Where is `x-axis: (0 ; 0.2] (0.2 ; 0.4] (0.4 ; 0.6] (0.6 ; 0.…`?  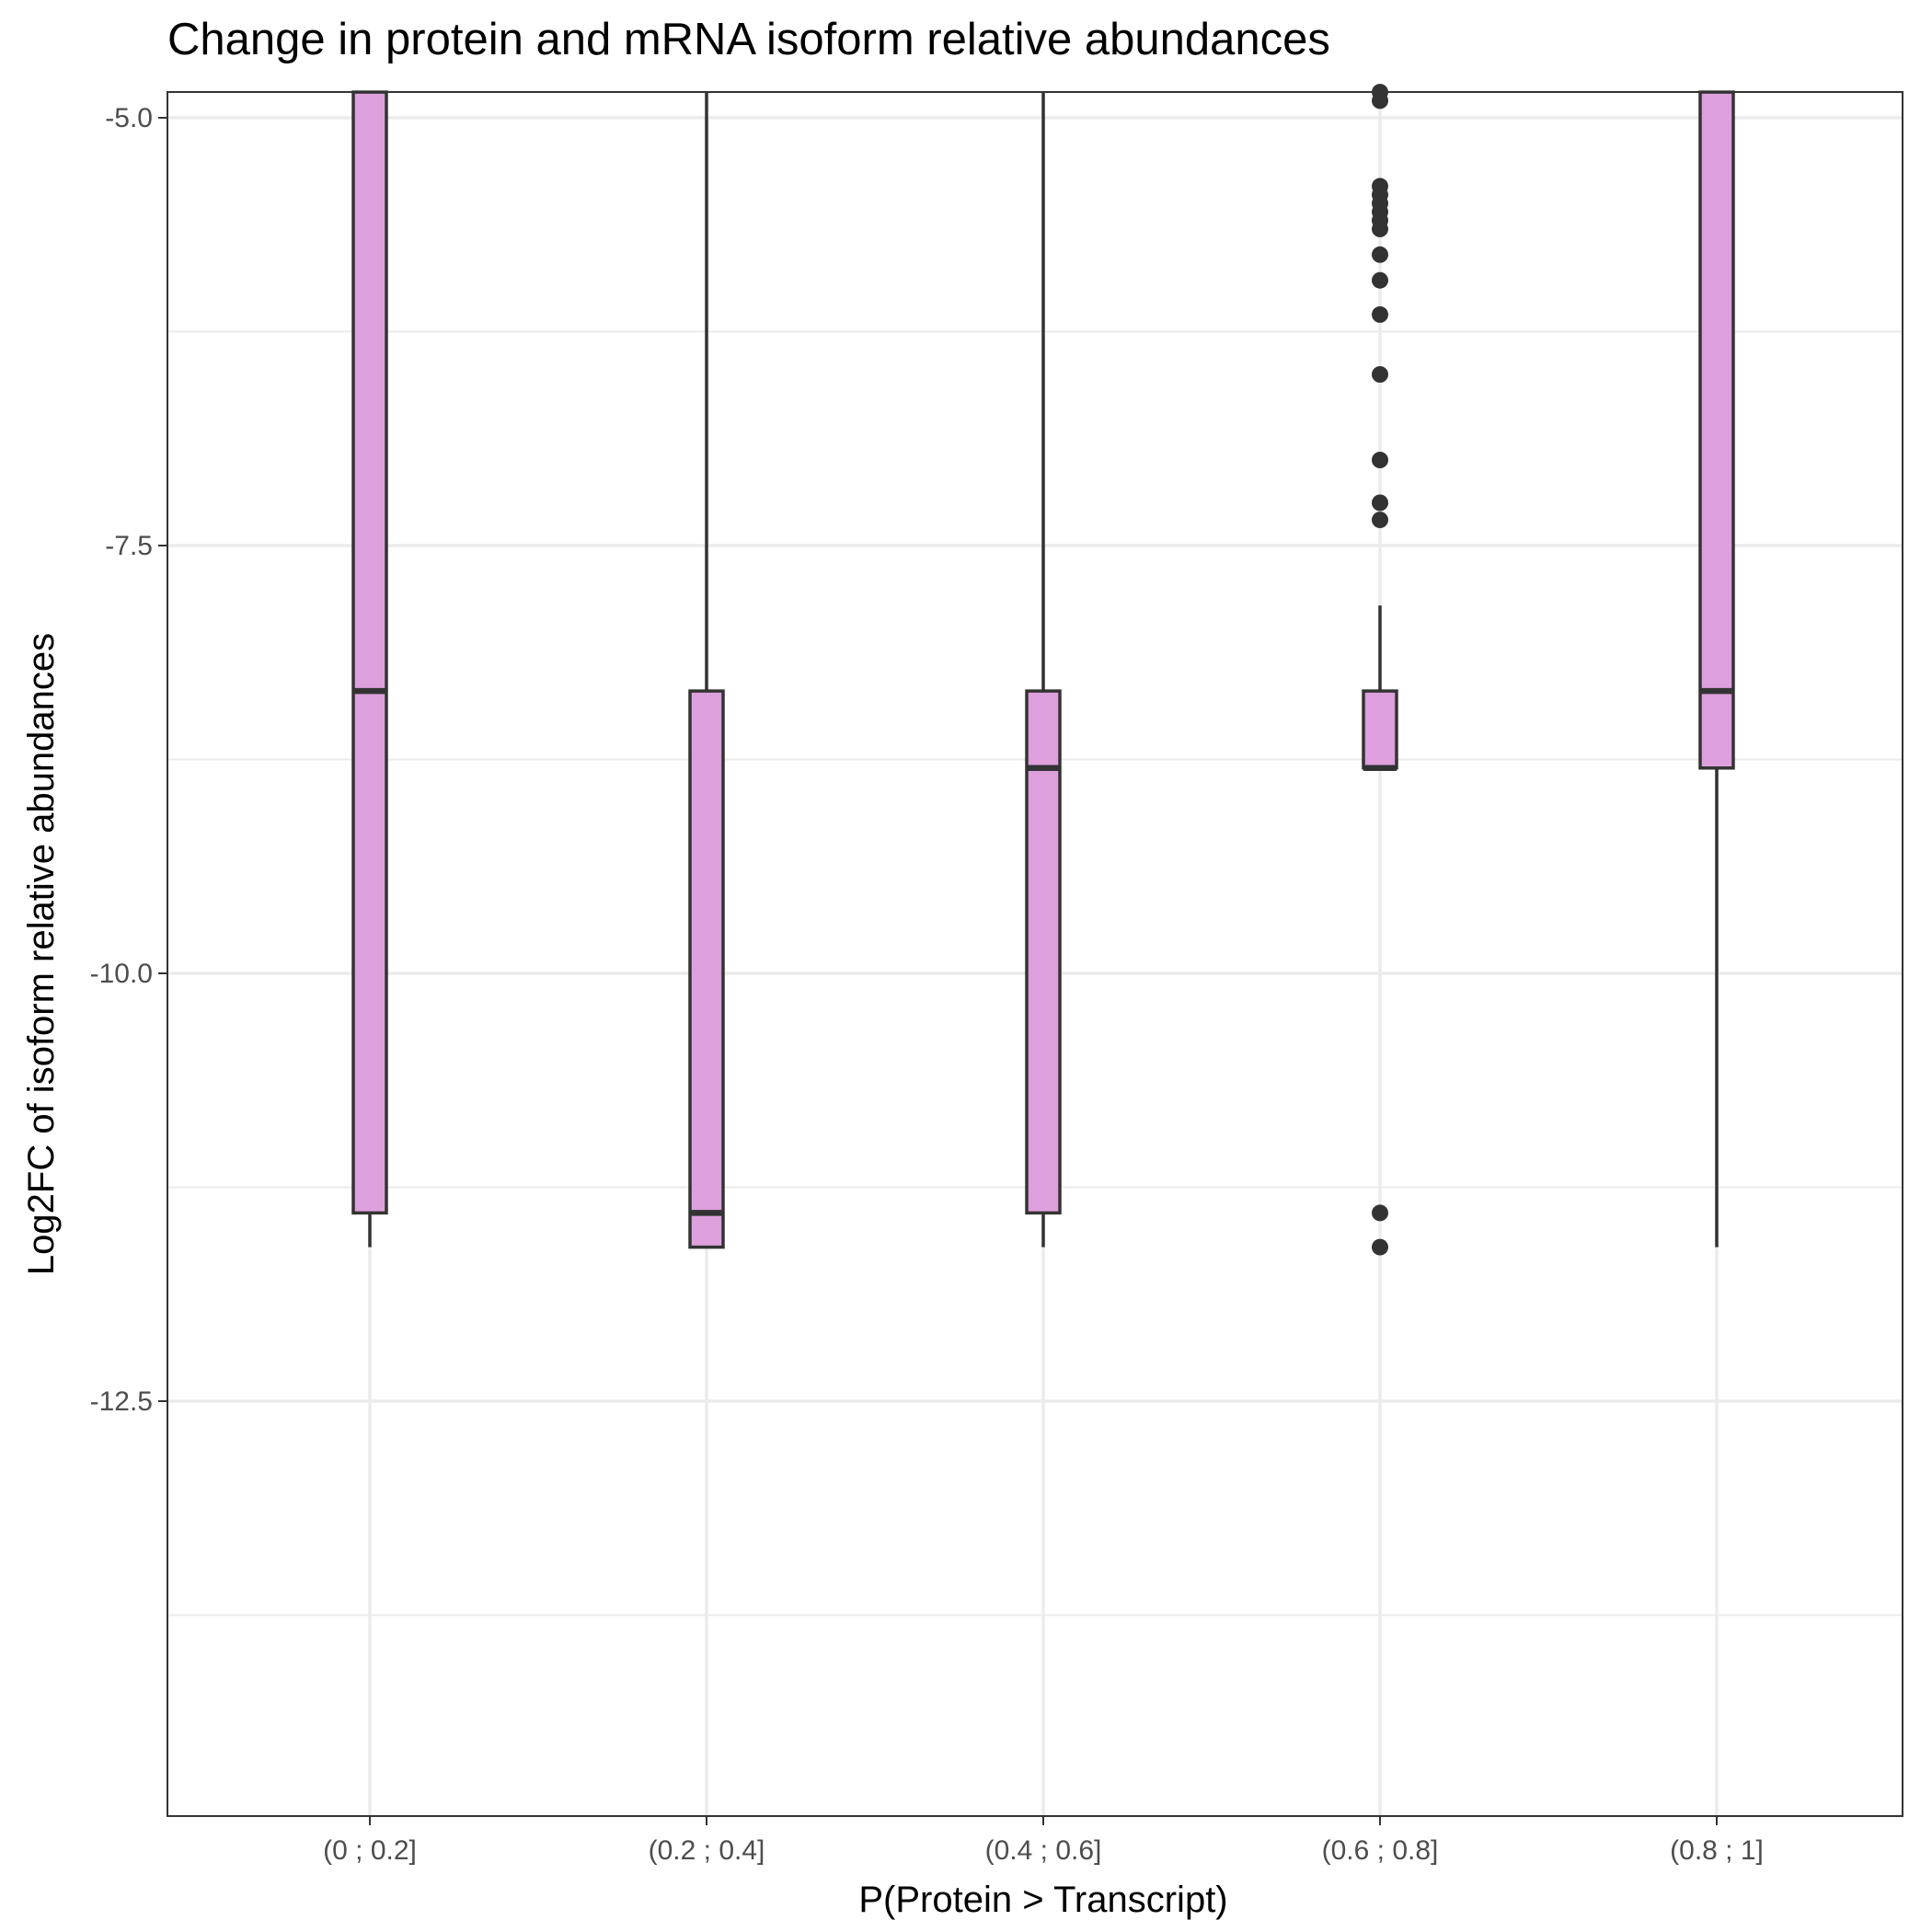 x-axis: (0 ; 0.2] (0.2 ; 0.4] (0.4 ; 0.6] (0.6 ; 0.… is located at coordinates (1043, 1841).